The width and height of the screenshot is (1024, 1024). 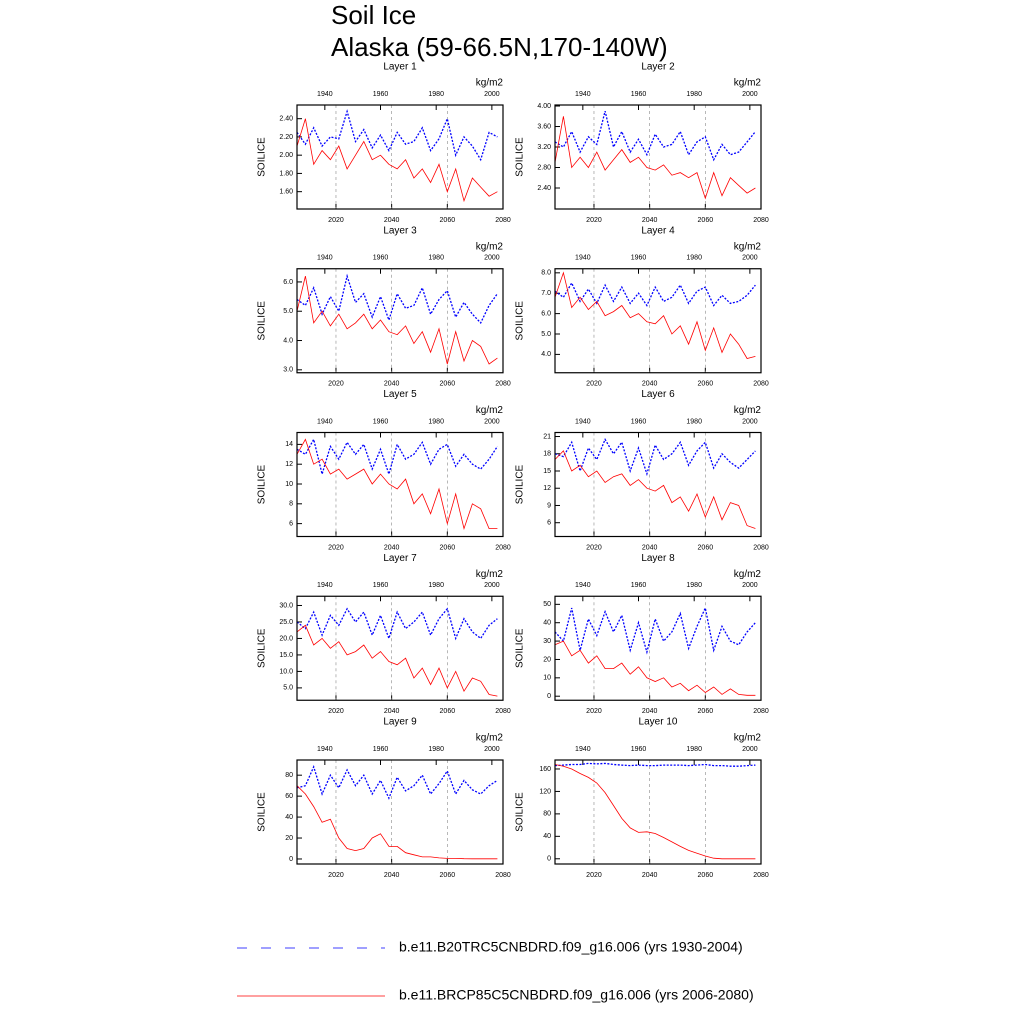 I want to click on y-tick-label: 120, so click(x=545, y=791).